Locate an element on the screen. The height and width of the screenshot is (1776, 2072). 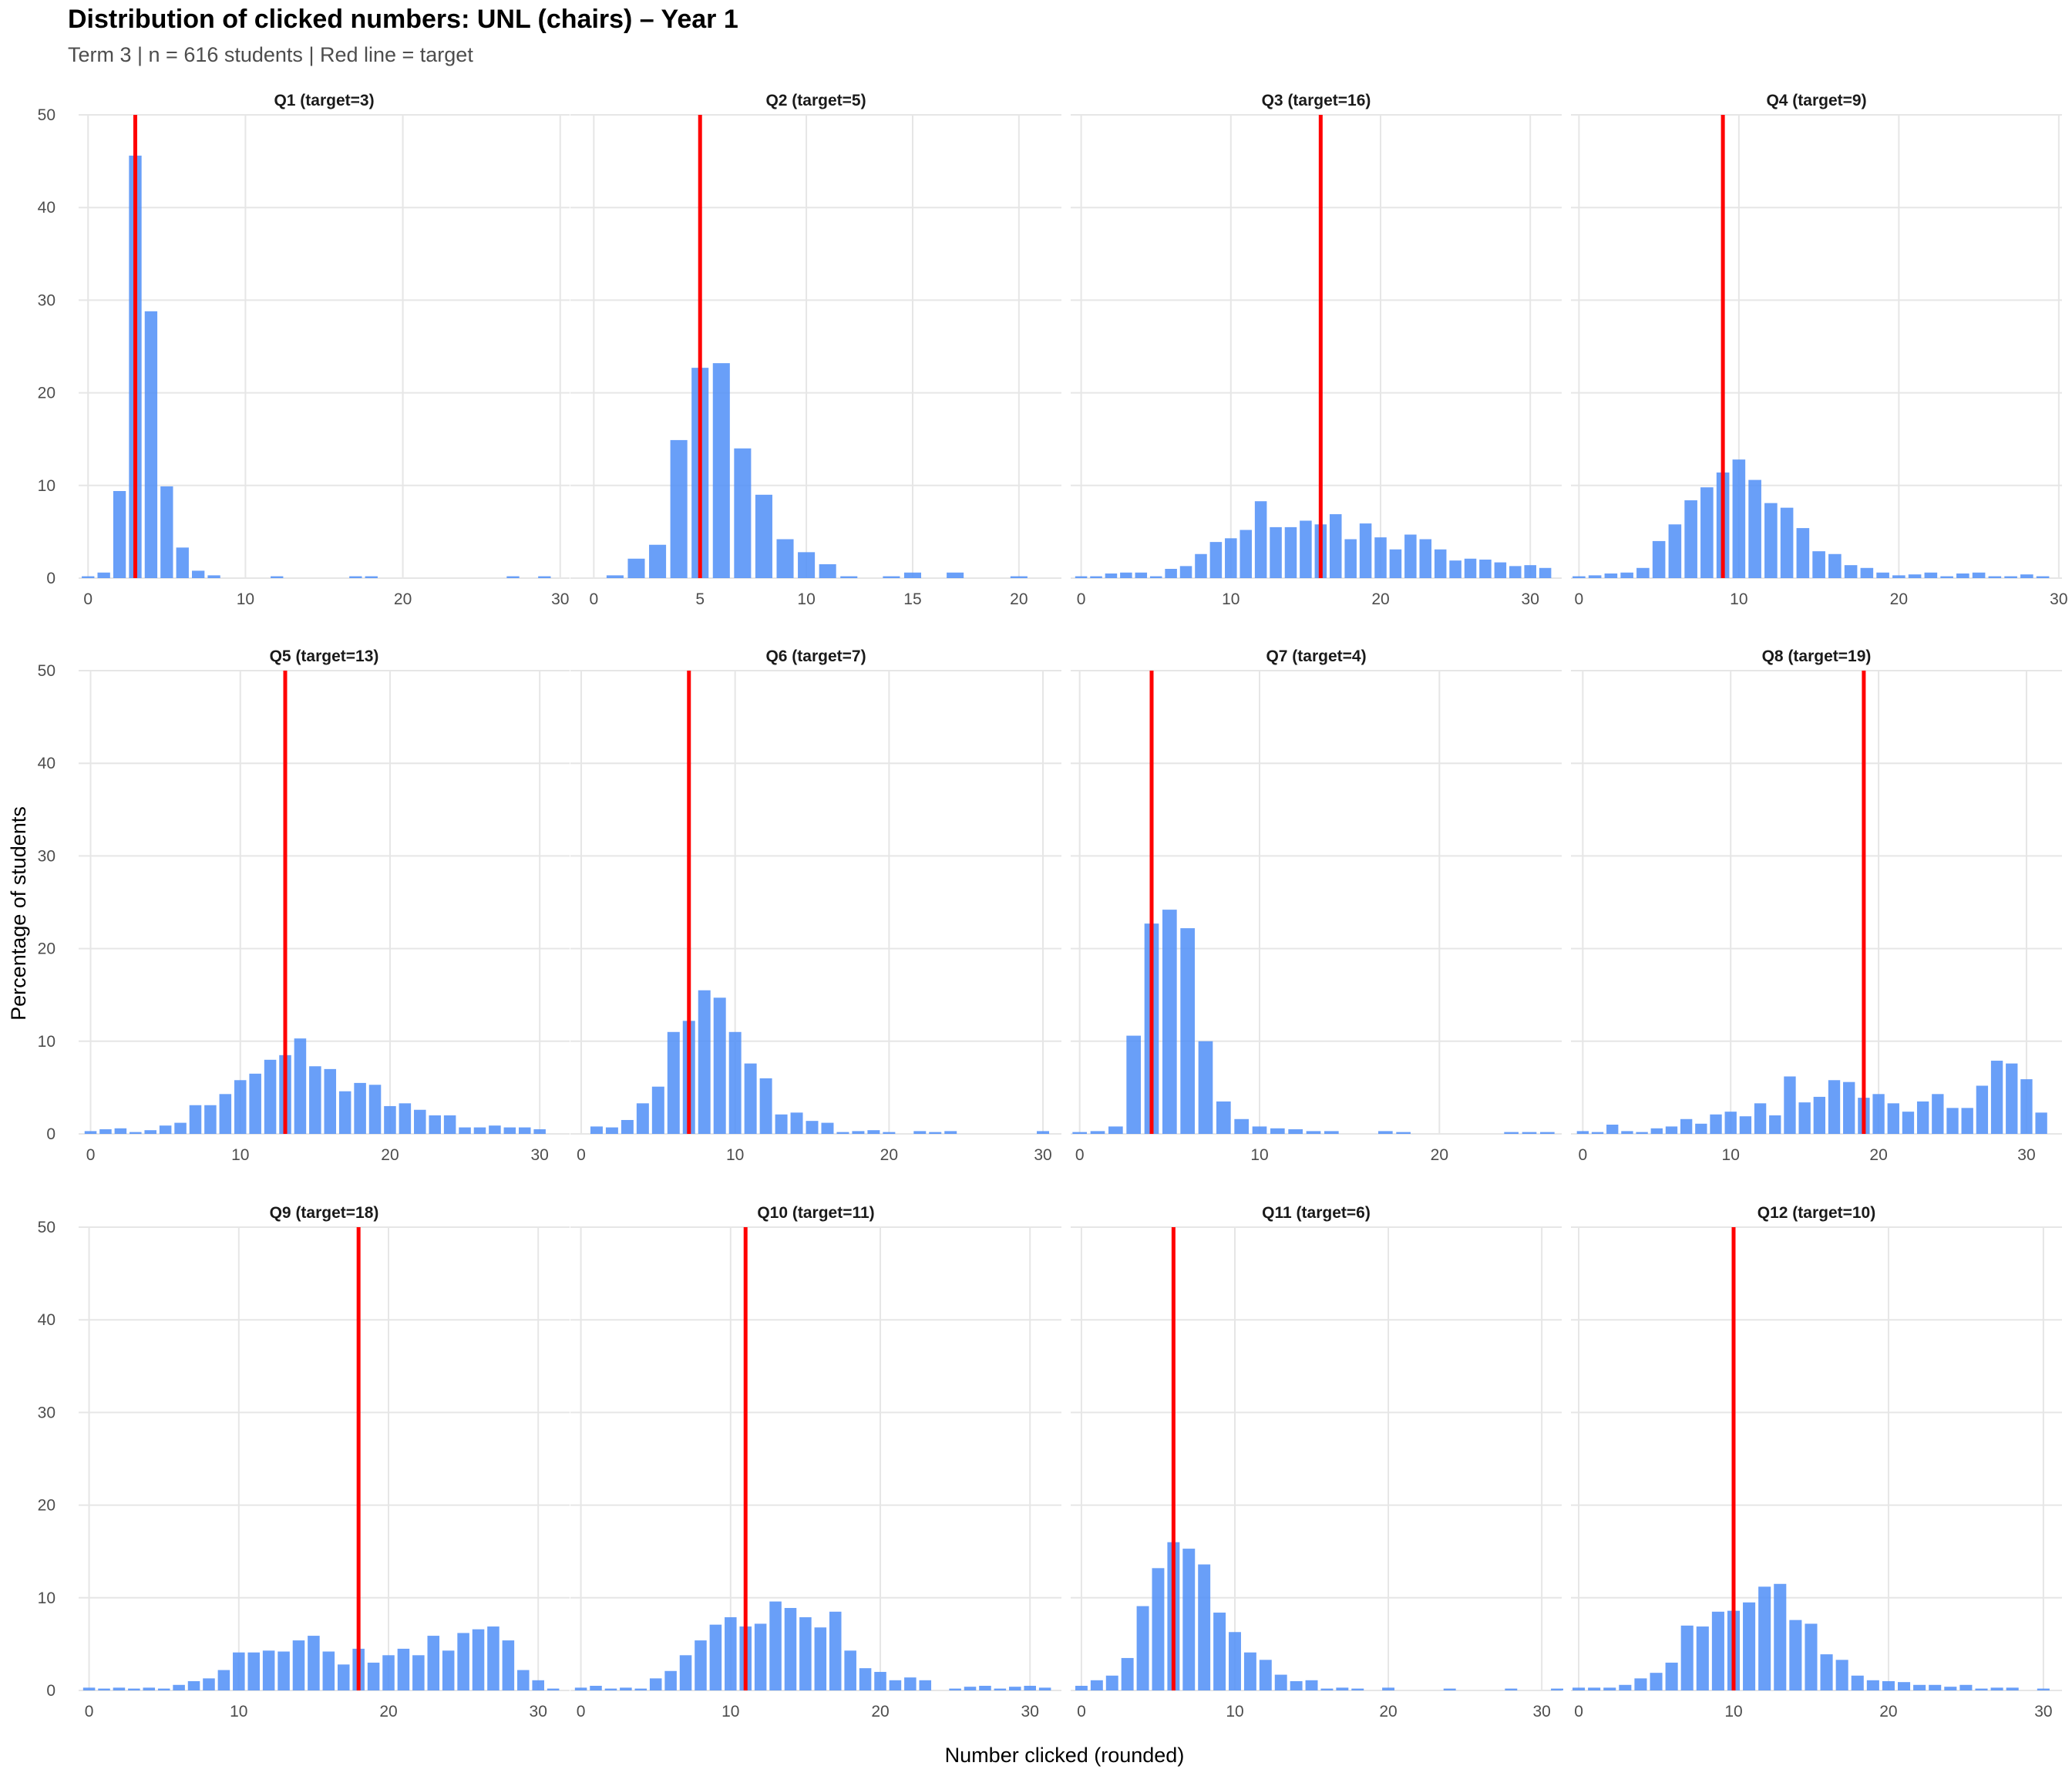
facet-title: Q6 (target=7) is located at coordinates (816, 657).